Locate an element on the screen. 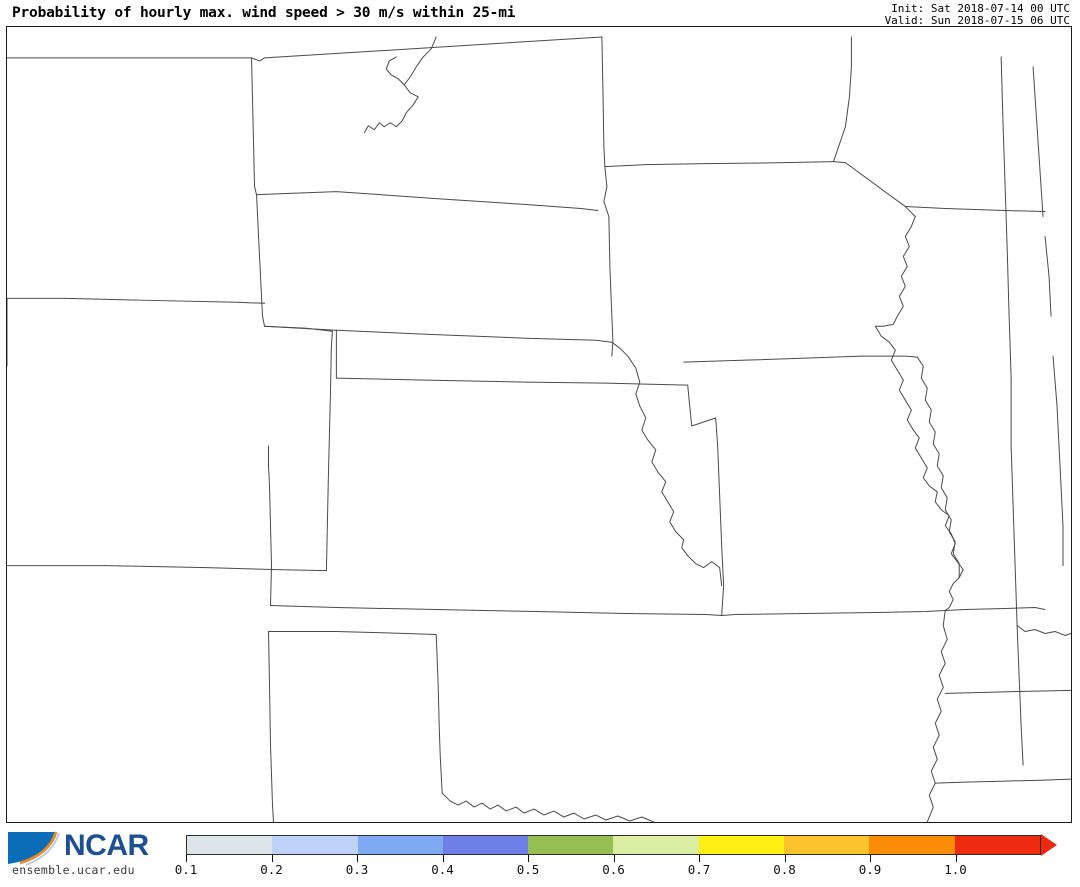 This screenshot has height=887, width=1080. colorbar-tick-label: 0.8 is located at coordinates (784, 869).